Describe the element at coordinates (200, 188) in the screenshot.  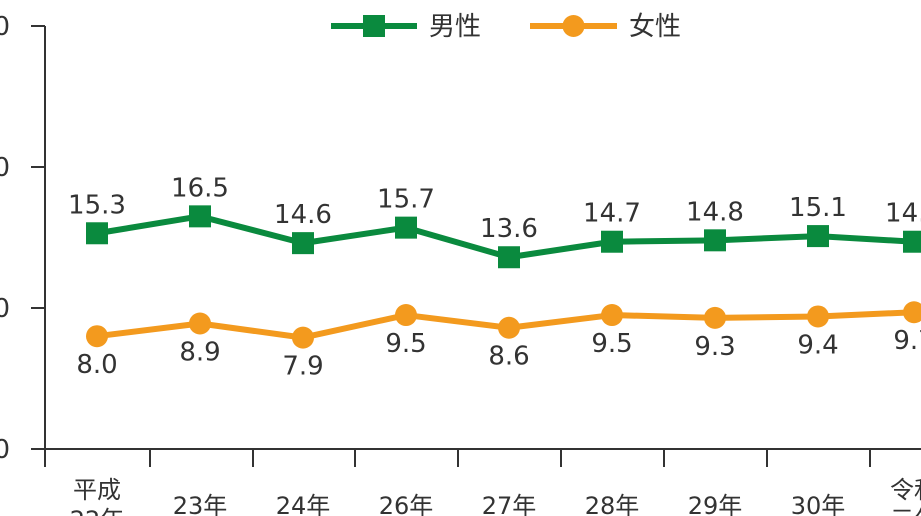
I see `data-label: 16.5` at that location.